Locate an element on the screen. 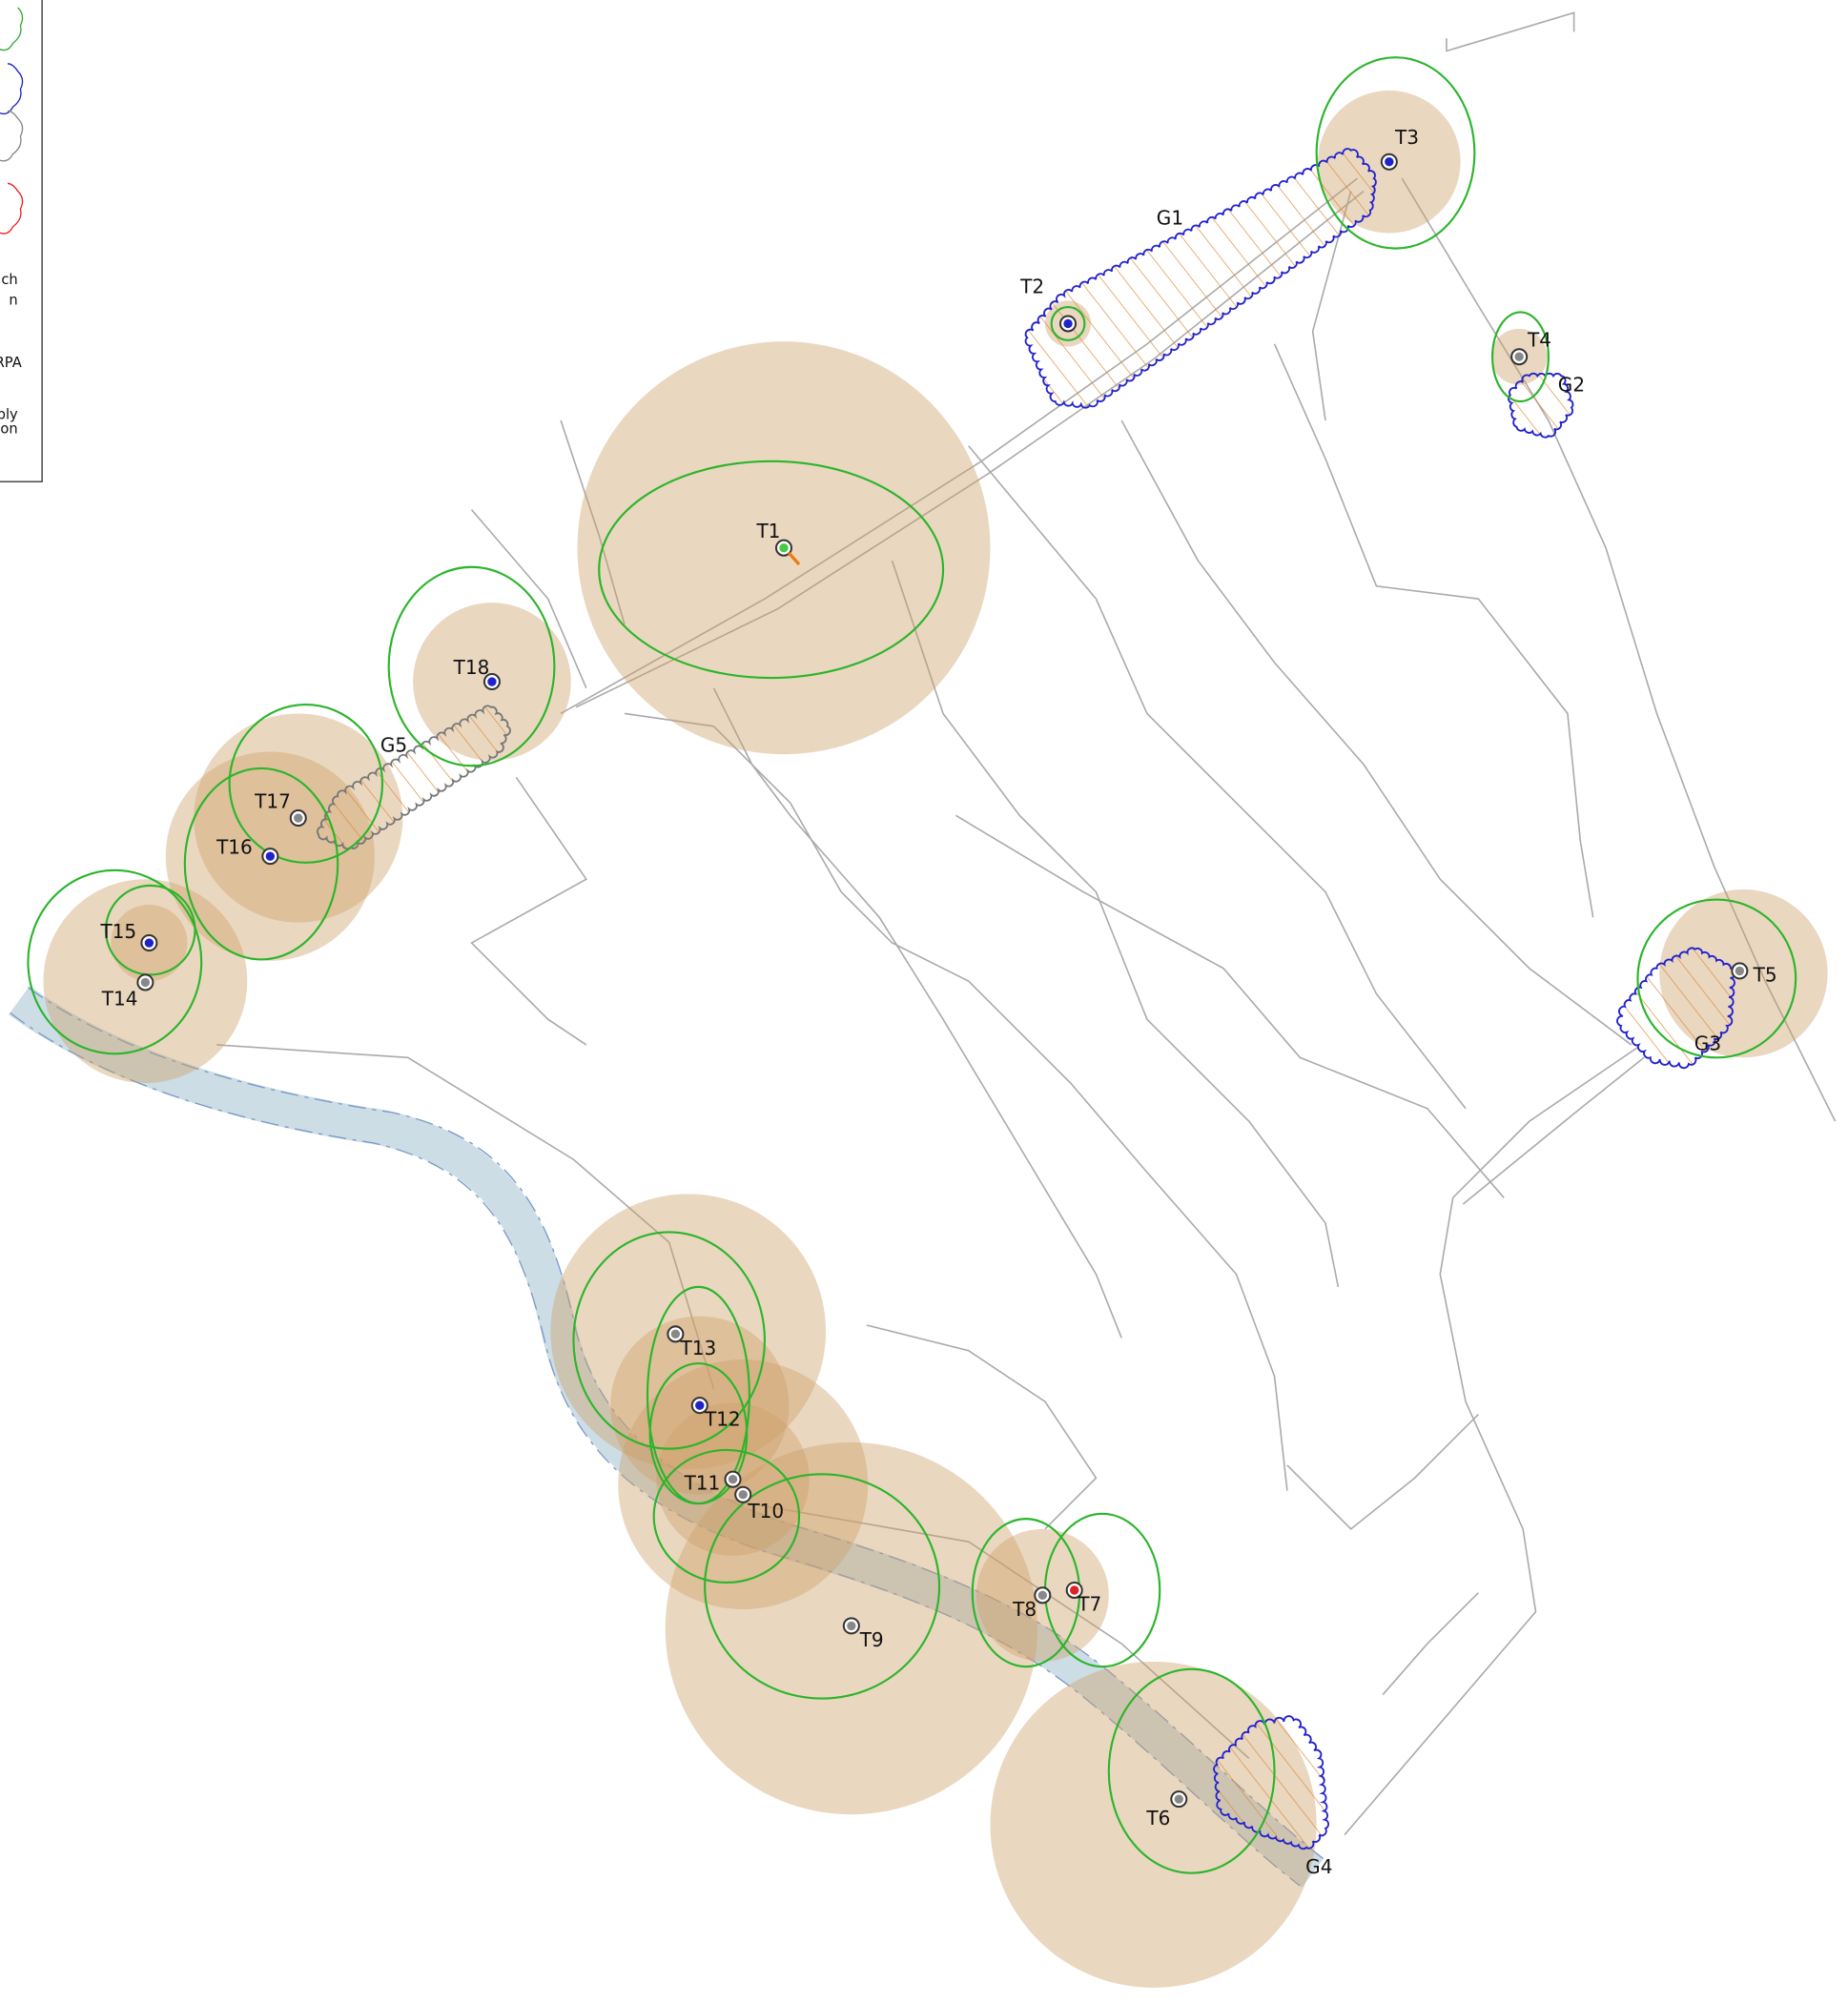  tree-label: T3 is located at coordinates (1406, 137).